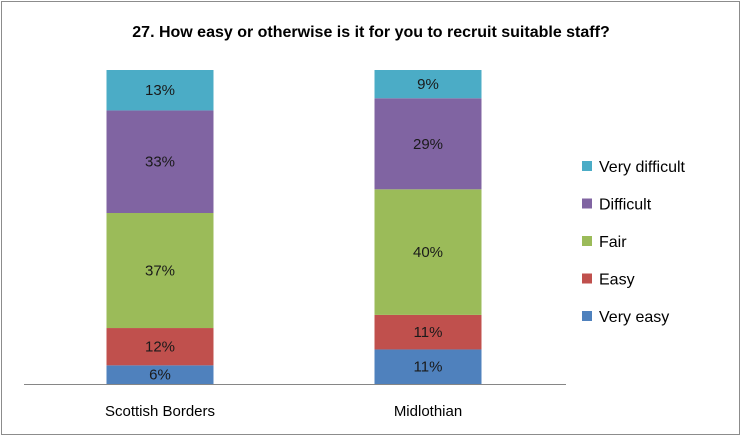 The height and width of the screenshot is (438, 743). I want to click on bar-segment-very-difficult-scottish-borders, so click(160, 90).